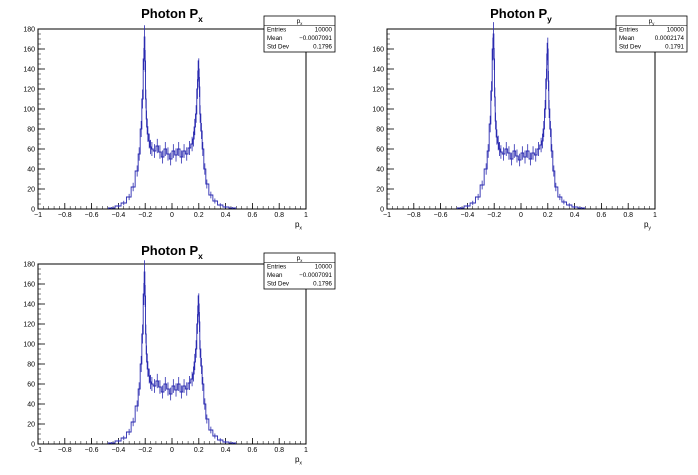 This screenshot has width=698, height=475. What do you see at coordinates (674, 47) in the screenshot?
I see `stats-value: 0.1791` at bounding box center [674, 47].